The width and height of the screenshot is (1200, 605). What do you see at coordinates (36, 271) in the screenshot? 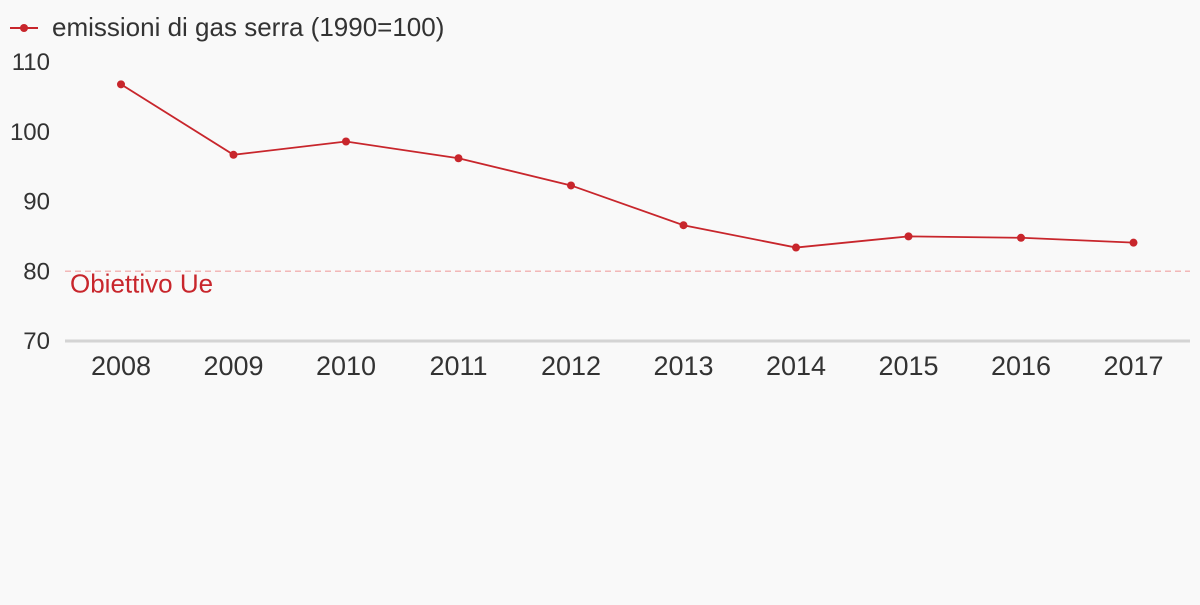
I see `y-tick-label: 80` at bounding box center [36, 271].